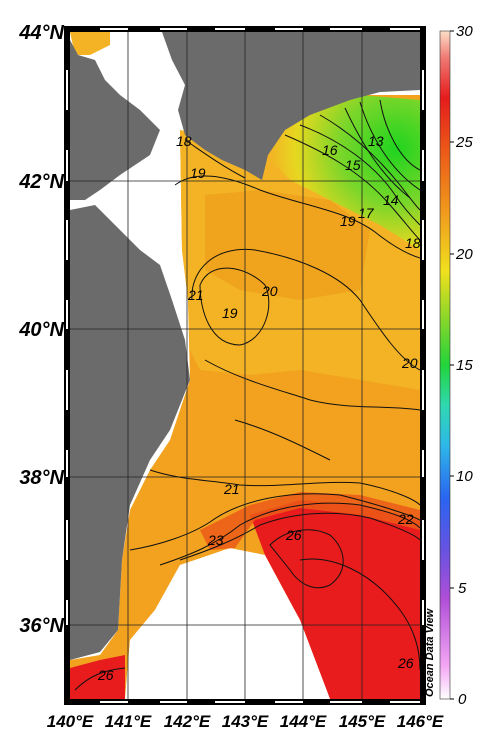  I want to click on lat-label: 40°N, so click(41, 330).